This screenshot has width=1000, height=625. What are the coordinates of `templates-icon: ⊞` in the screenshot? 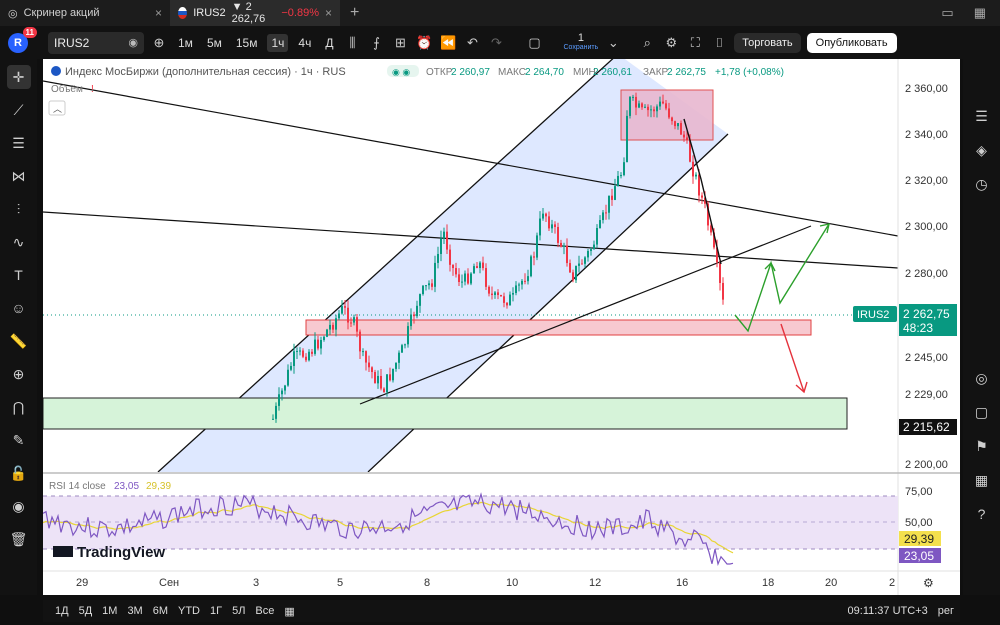 It's located at (400, 42).